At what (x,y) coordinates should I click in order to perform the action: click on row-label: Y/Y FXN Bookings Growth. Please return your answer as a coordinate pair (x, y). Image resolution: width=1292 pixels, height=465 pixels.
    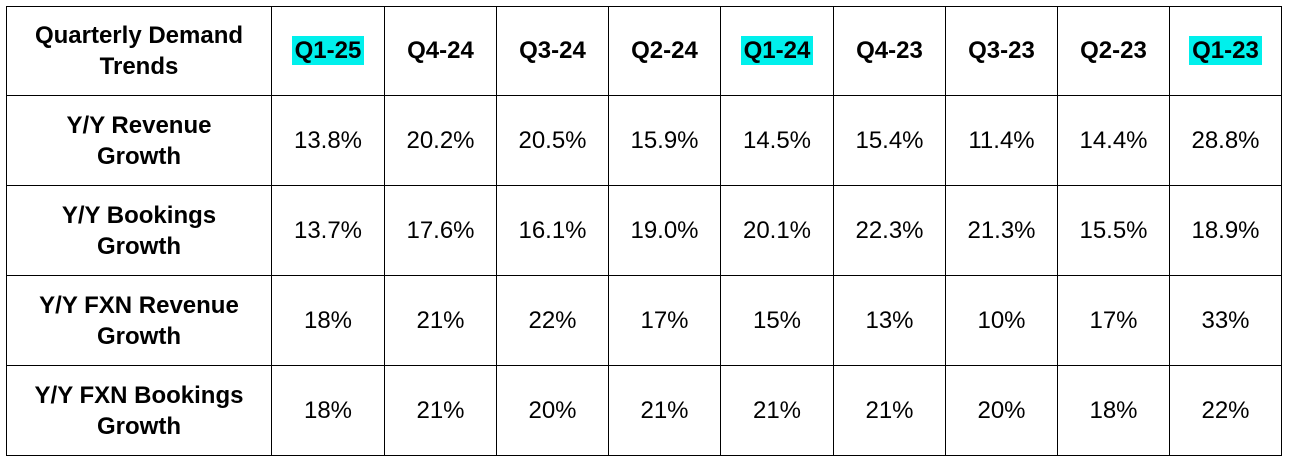
    Looking at the image, I should click on (139, 410).